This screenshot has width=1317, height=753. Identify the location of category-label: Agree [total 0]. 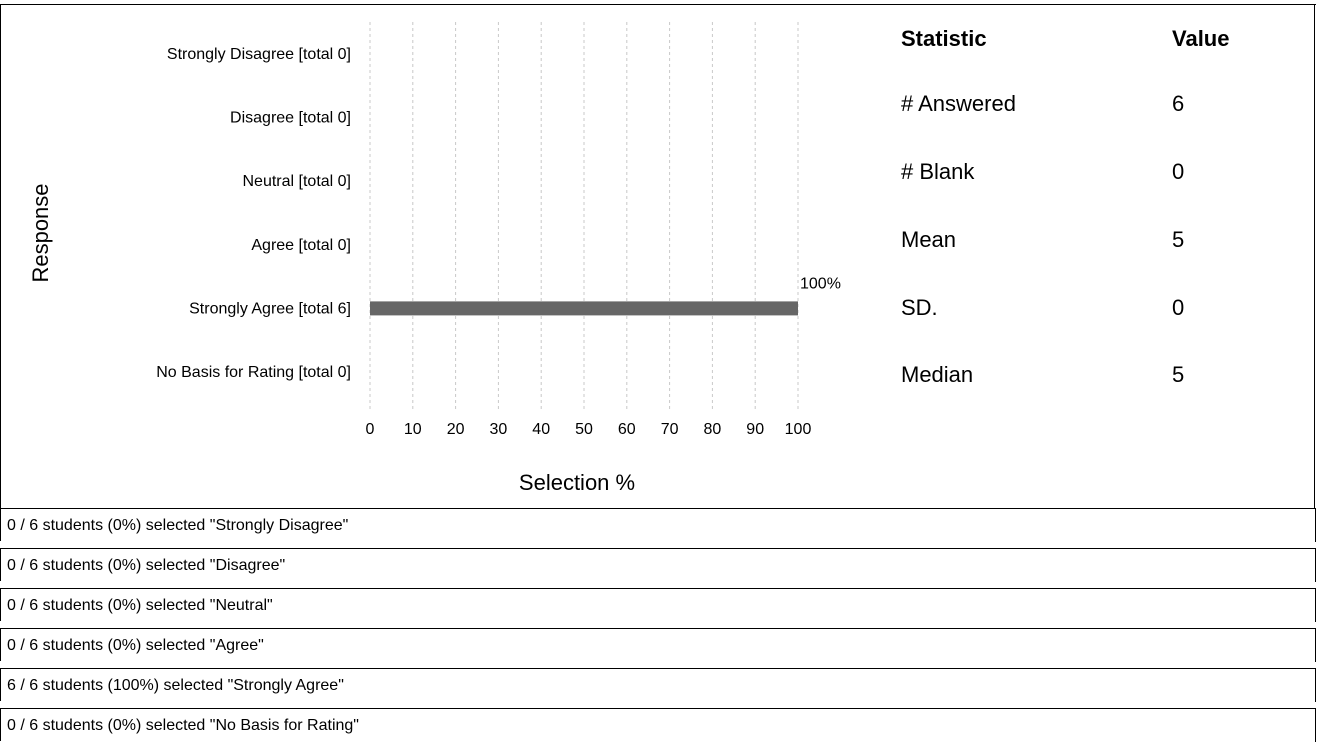
(301, 245).